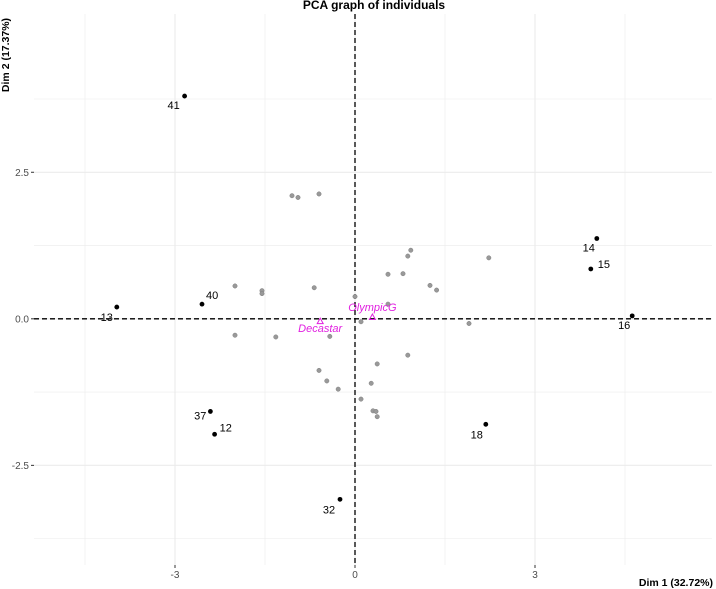 Image resolution: width=716 pixels, height=589 pixels. I want to click on point-label: 32, so click(329, 510).